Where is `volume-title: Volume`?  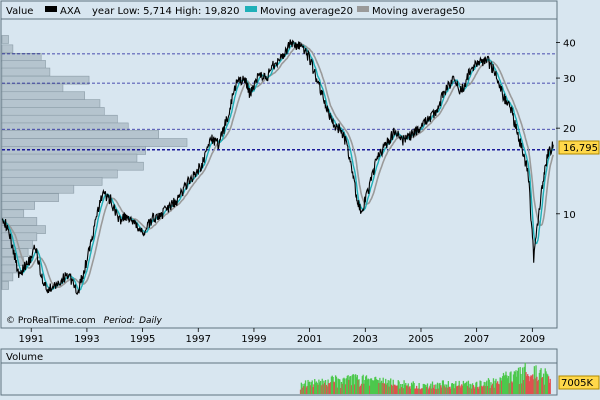
volume-title: Volume is located at coordinates (24, 357).